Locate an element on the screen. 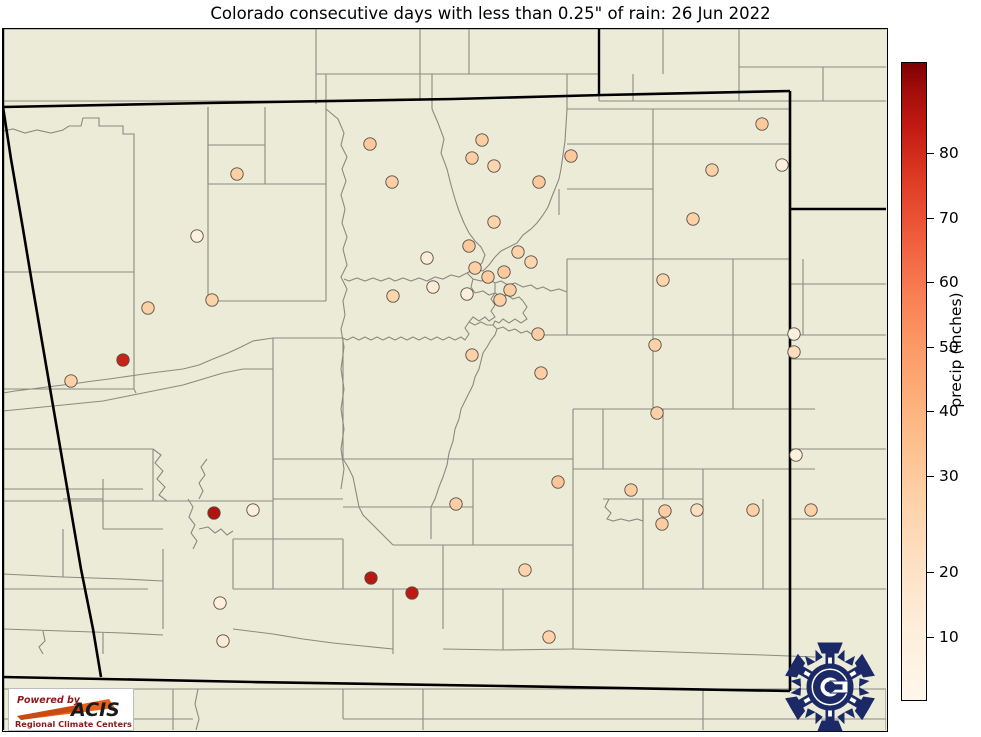  acis-logo-graphic: Powered by ACIS Regional Climate Centers is located at coordinates (71, 709).